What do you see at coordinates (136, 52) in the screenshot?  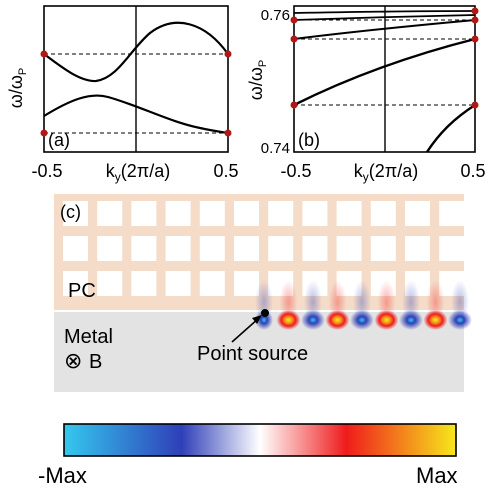 I see `panel-a-band-upper` at bounding box center [136, 52].